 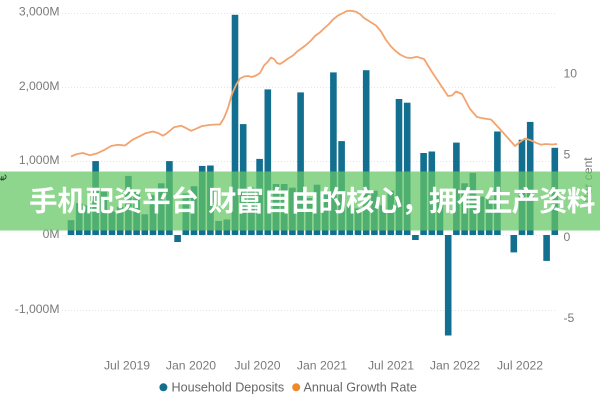 What do you see at coordinates (520, 366) in the screenshot?
I see `svg-text: Jul 2022` at bounding box center [520, 366].